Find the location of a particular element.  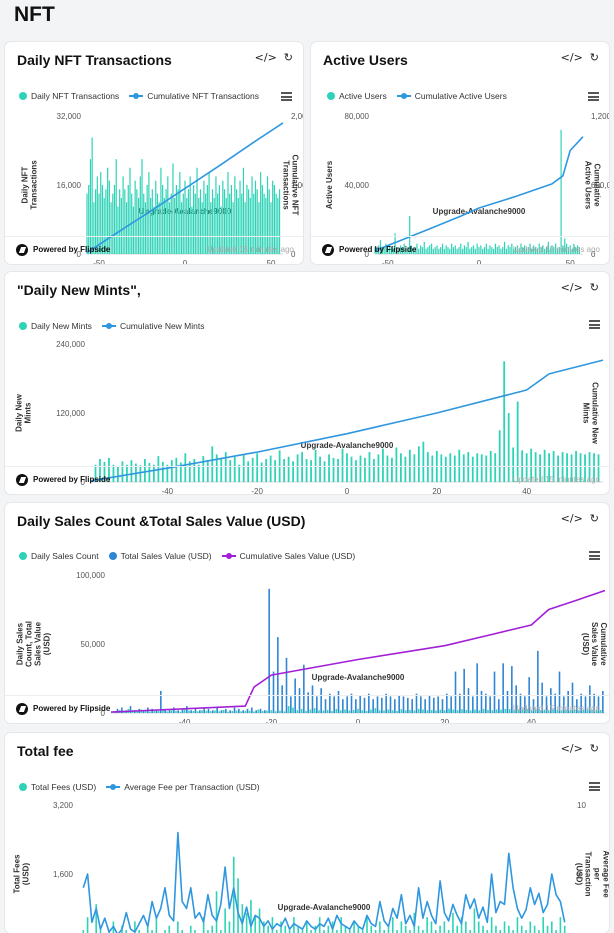

y-tick-label: 16,000 is located at coordinates (69, 185).